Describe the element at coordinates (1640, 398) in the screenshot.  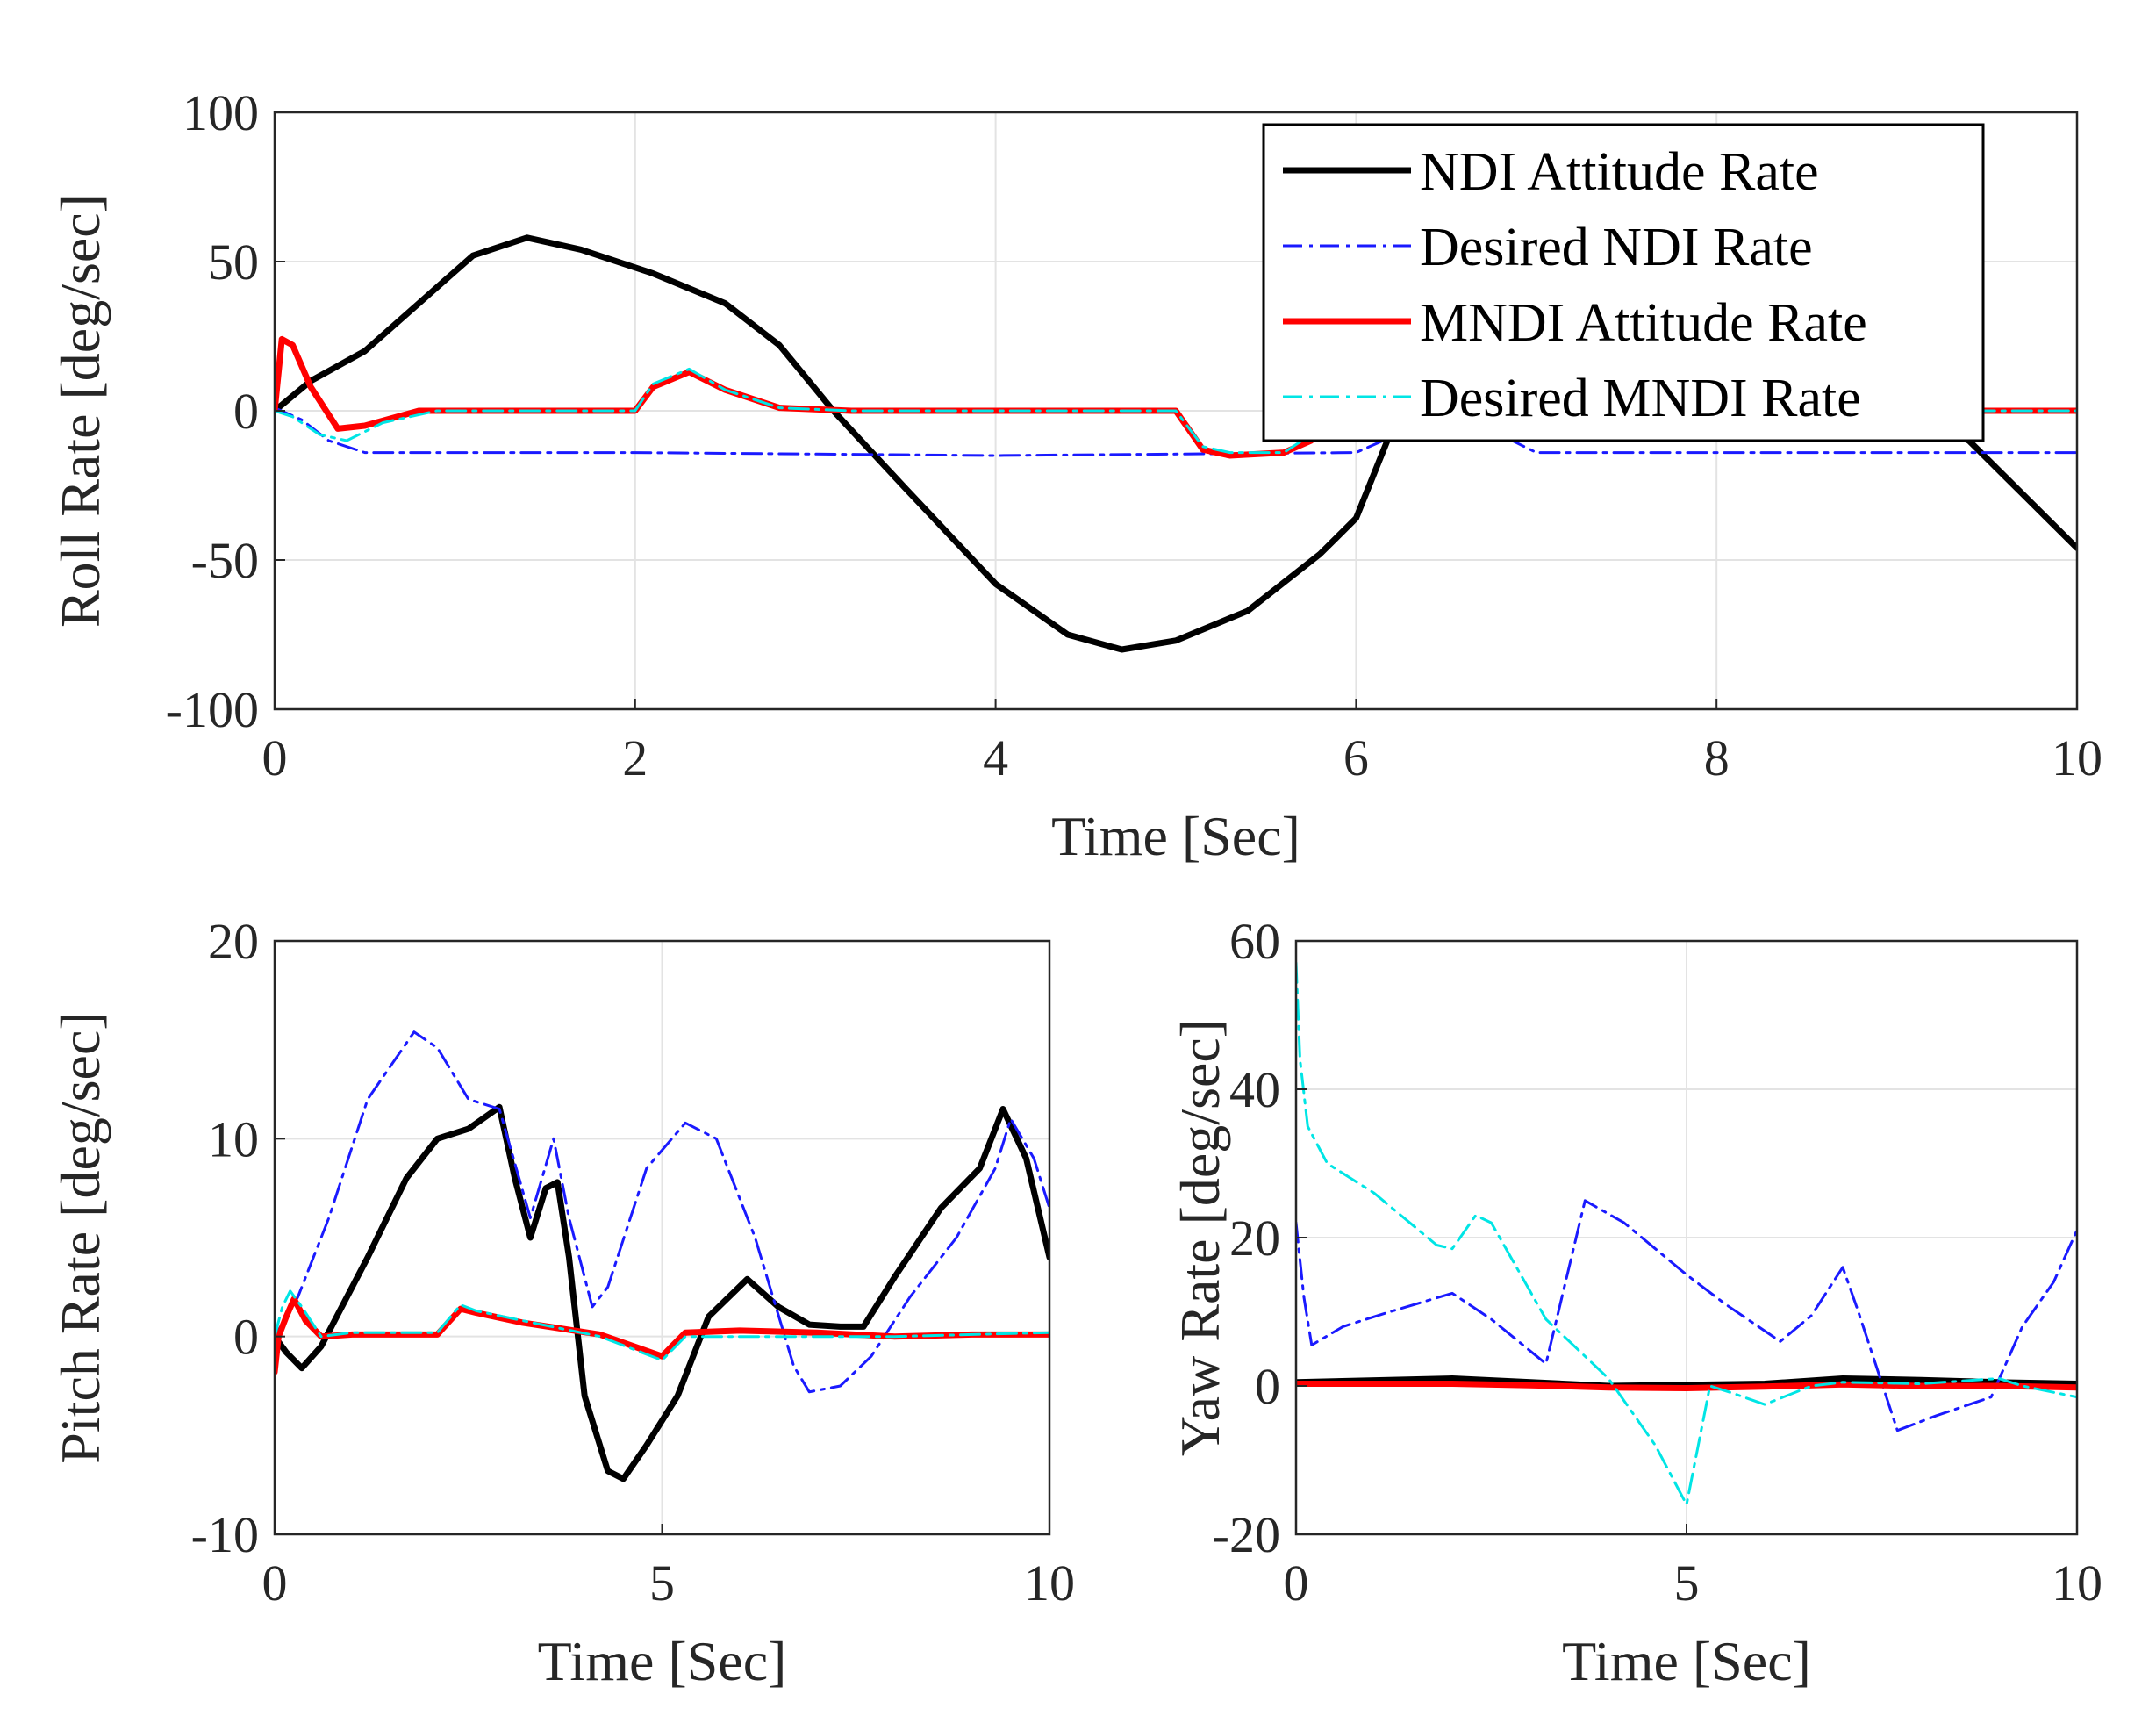
I see `legend-label: Desired MNDI Rate` at that location.